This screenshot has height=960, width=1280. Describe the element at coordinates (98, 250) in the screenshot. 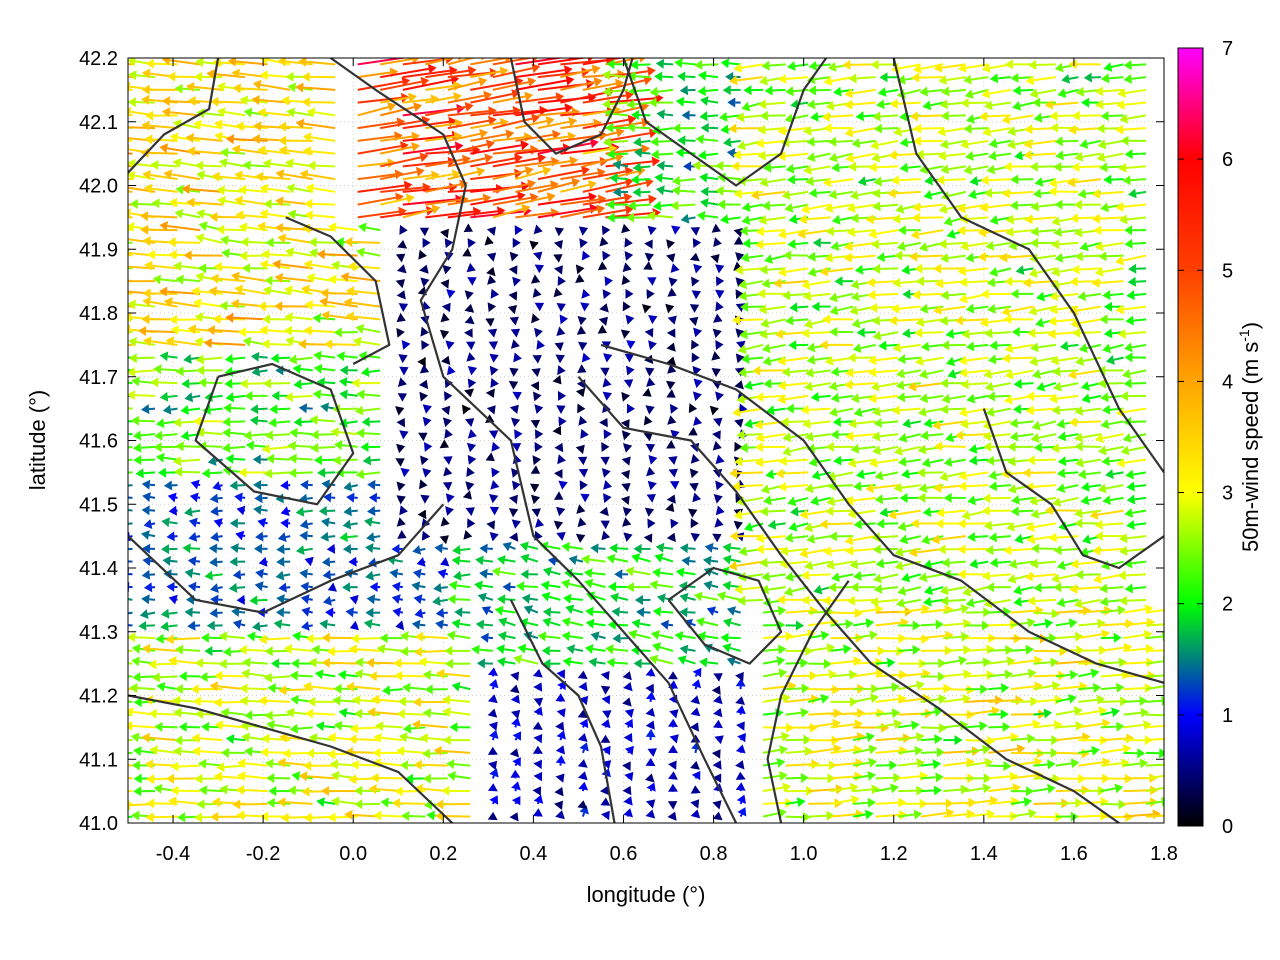

I see `y-tick-label: 41.9` at that location.